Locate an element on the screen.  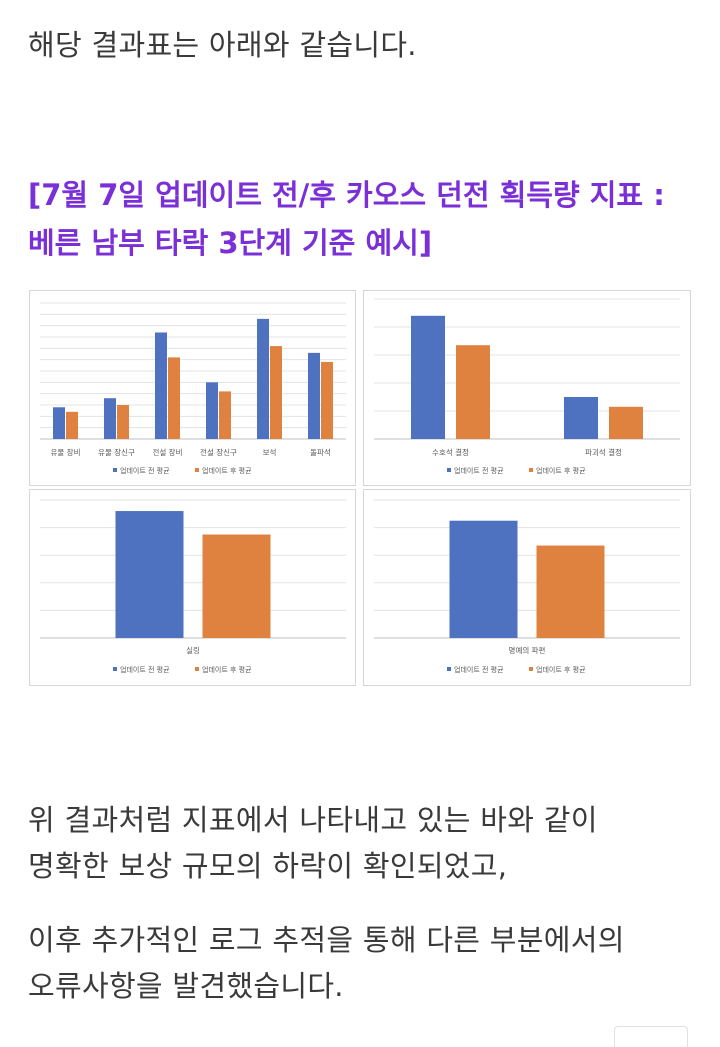
category-label: 돌파석 is located at coordinates (320, 452).